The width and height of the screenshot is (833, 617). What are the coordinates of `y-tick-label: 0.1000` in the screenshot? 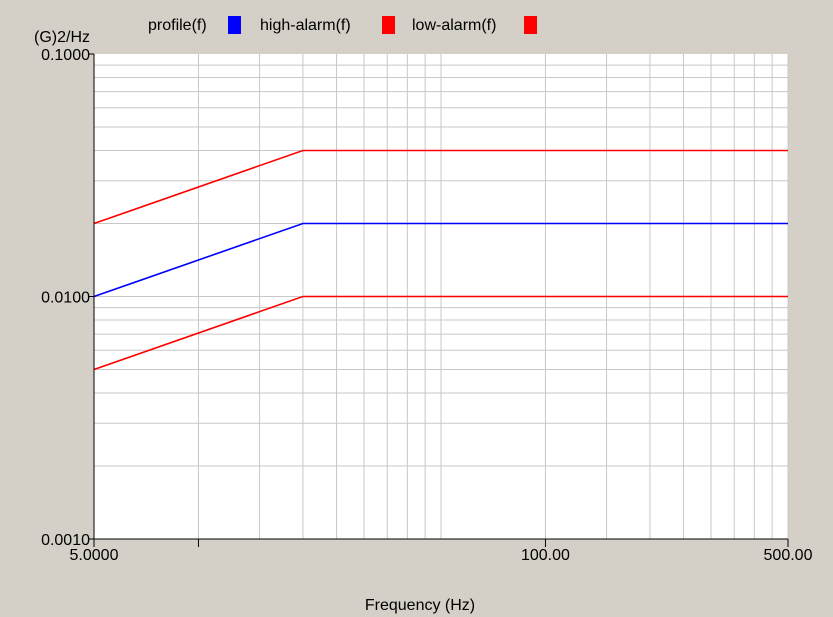 It's located at (65, 55).